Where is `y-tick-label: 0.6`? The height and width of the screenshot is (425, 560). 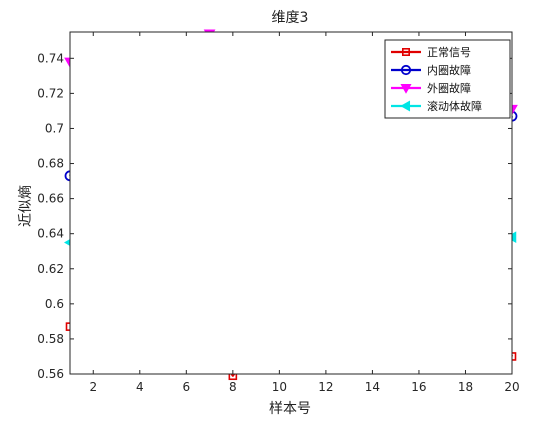
y-tick-label: 0.6 is located at coordinates (54, 304).